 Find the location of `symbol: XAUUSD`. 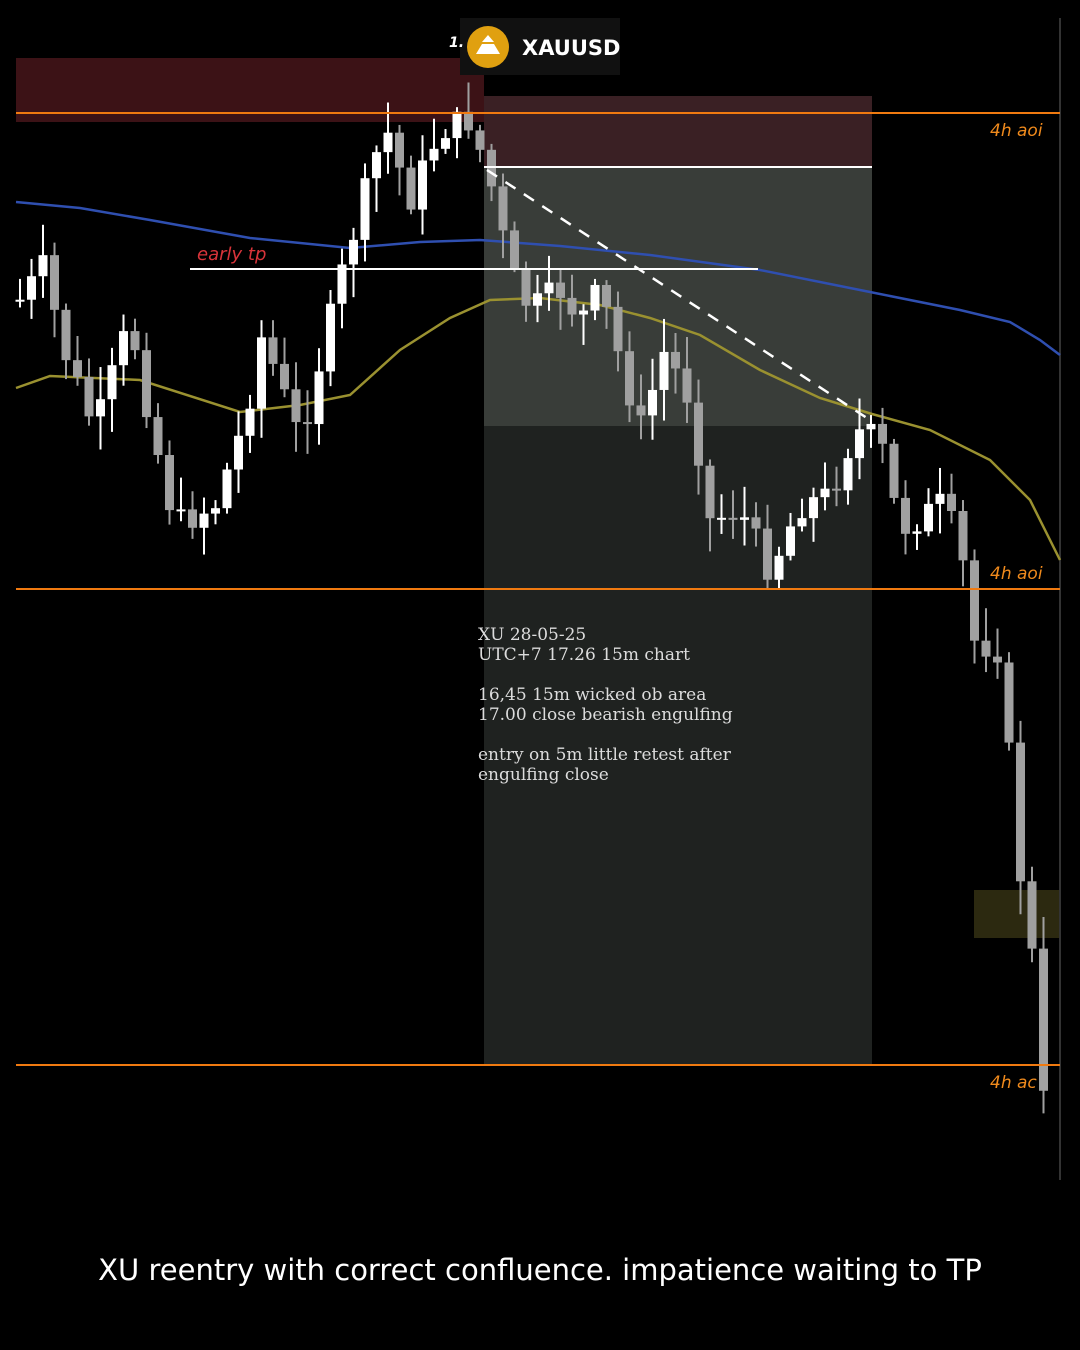

symbol: XAUUSD is located at coordinates (571, 48).